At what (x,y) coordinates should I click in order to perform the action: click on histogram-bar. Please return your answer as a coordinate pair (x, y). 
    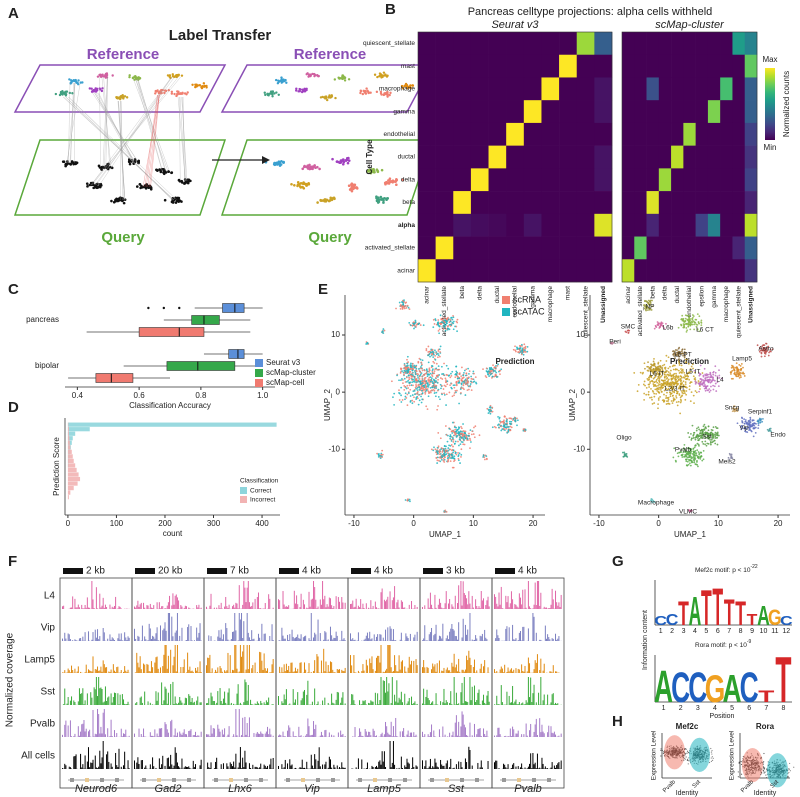
    Looking at the image, I should click on (72, 470).